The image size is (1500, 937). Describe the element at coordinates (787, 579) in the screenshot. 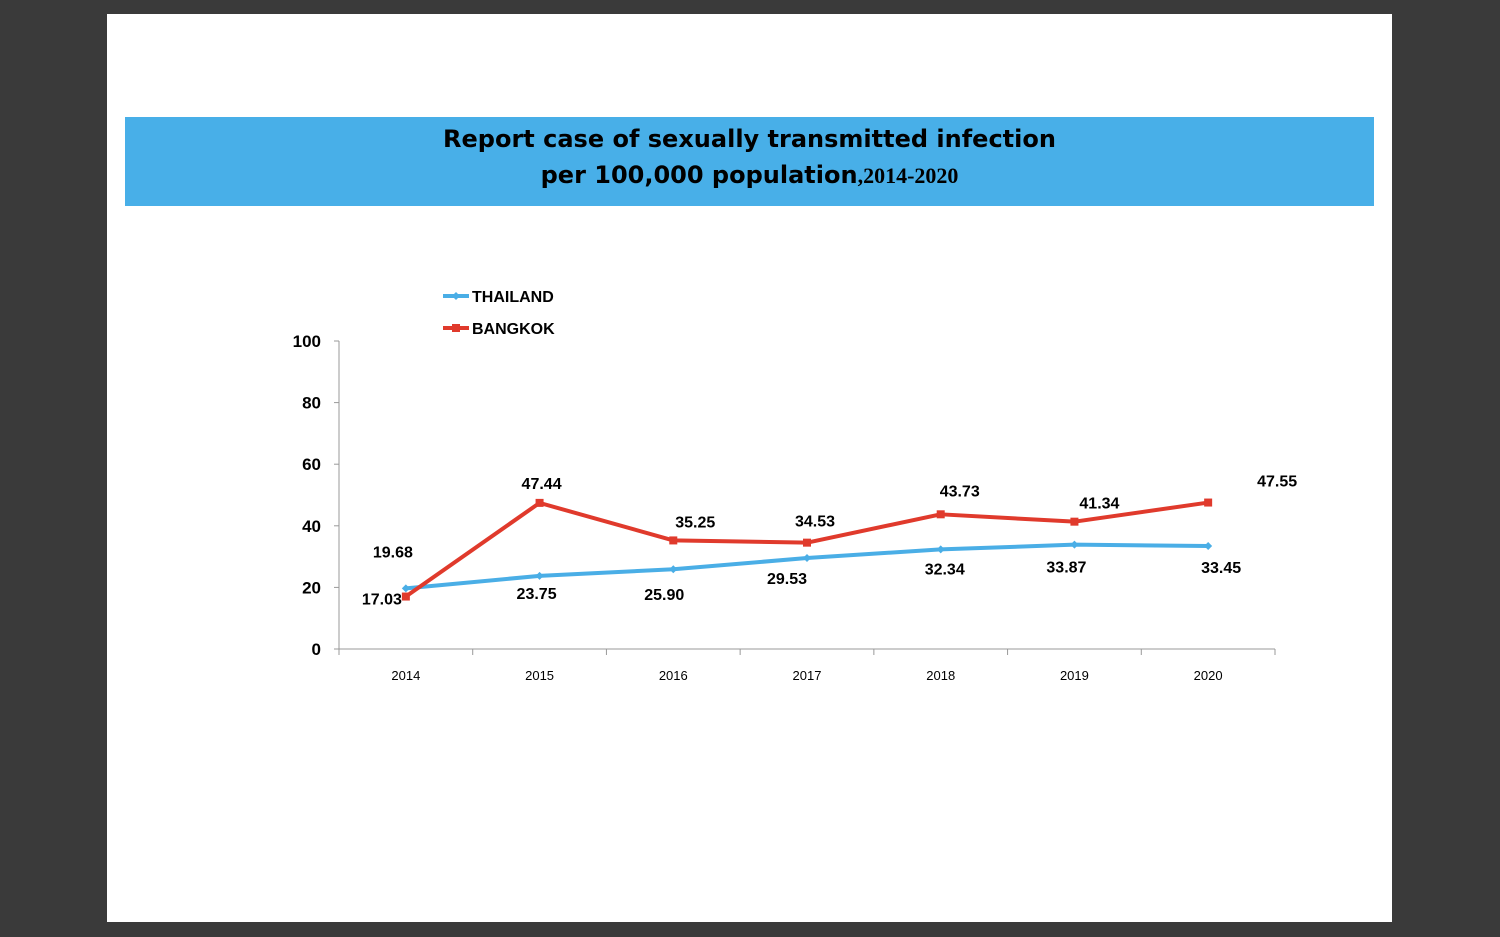

I see `data-label-thailand: 29.53` at that location.